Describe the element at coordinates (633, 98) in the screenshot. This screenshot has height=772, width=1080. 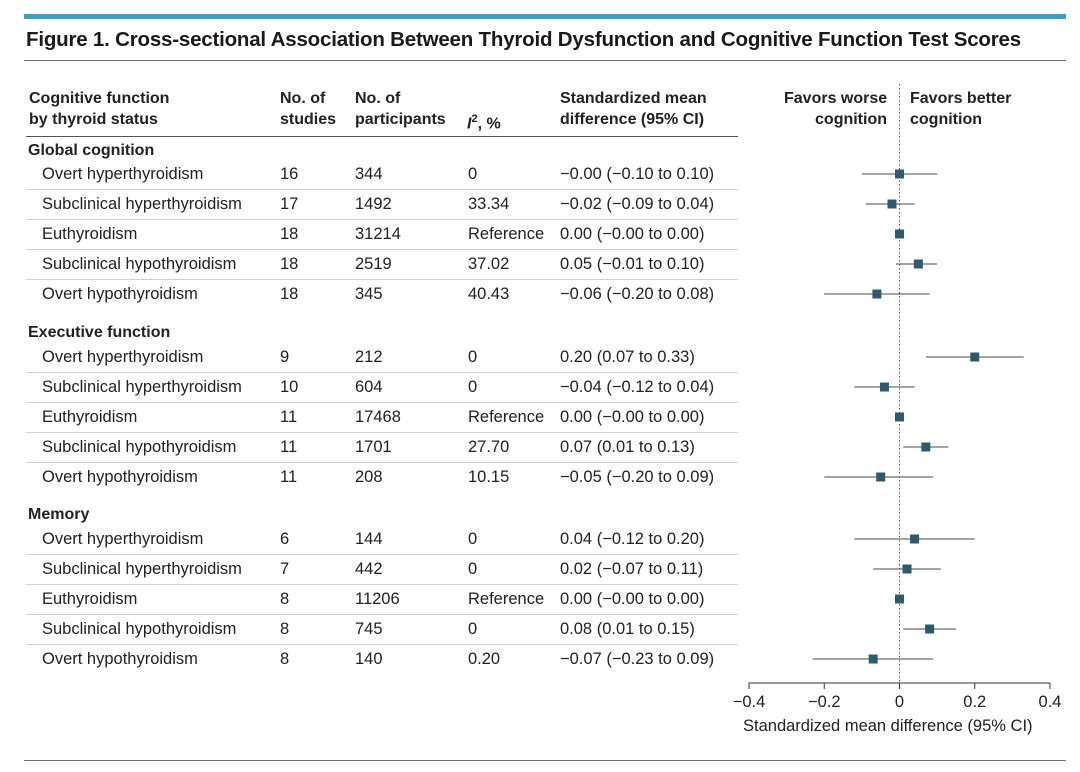
I see `header-smd-line1: Standardized mean` at that location.